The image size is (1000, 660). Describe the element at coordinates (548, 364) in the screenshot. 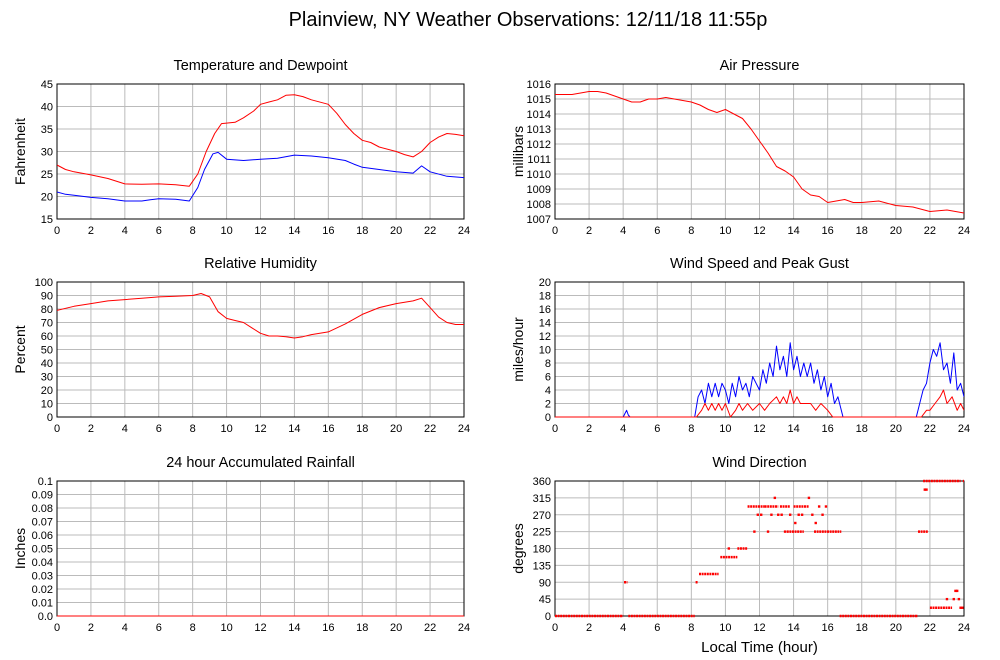

I see `y-tick-label: 8` at that location.